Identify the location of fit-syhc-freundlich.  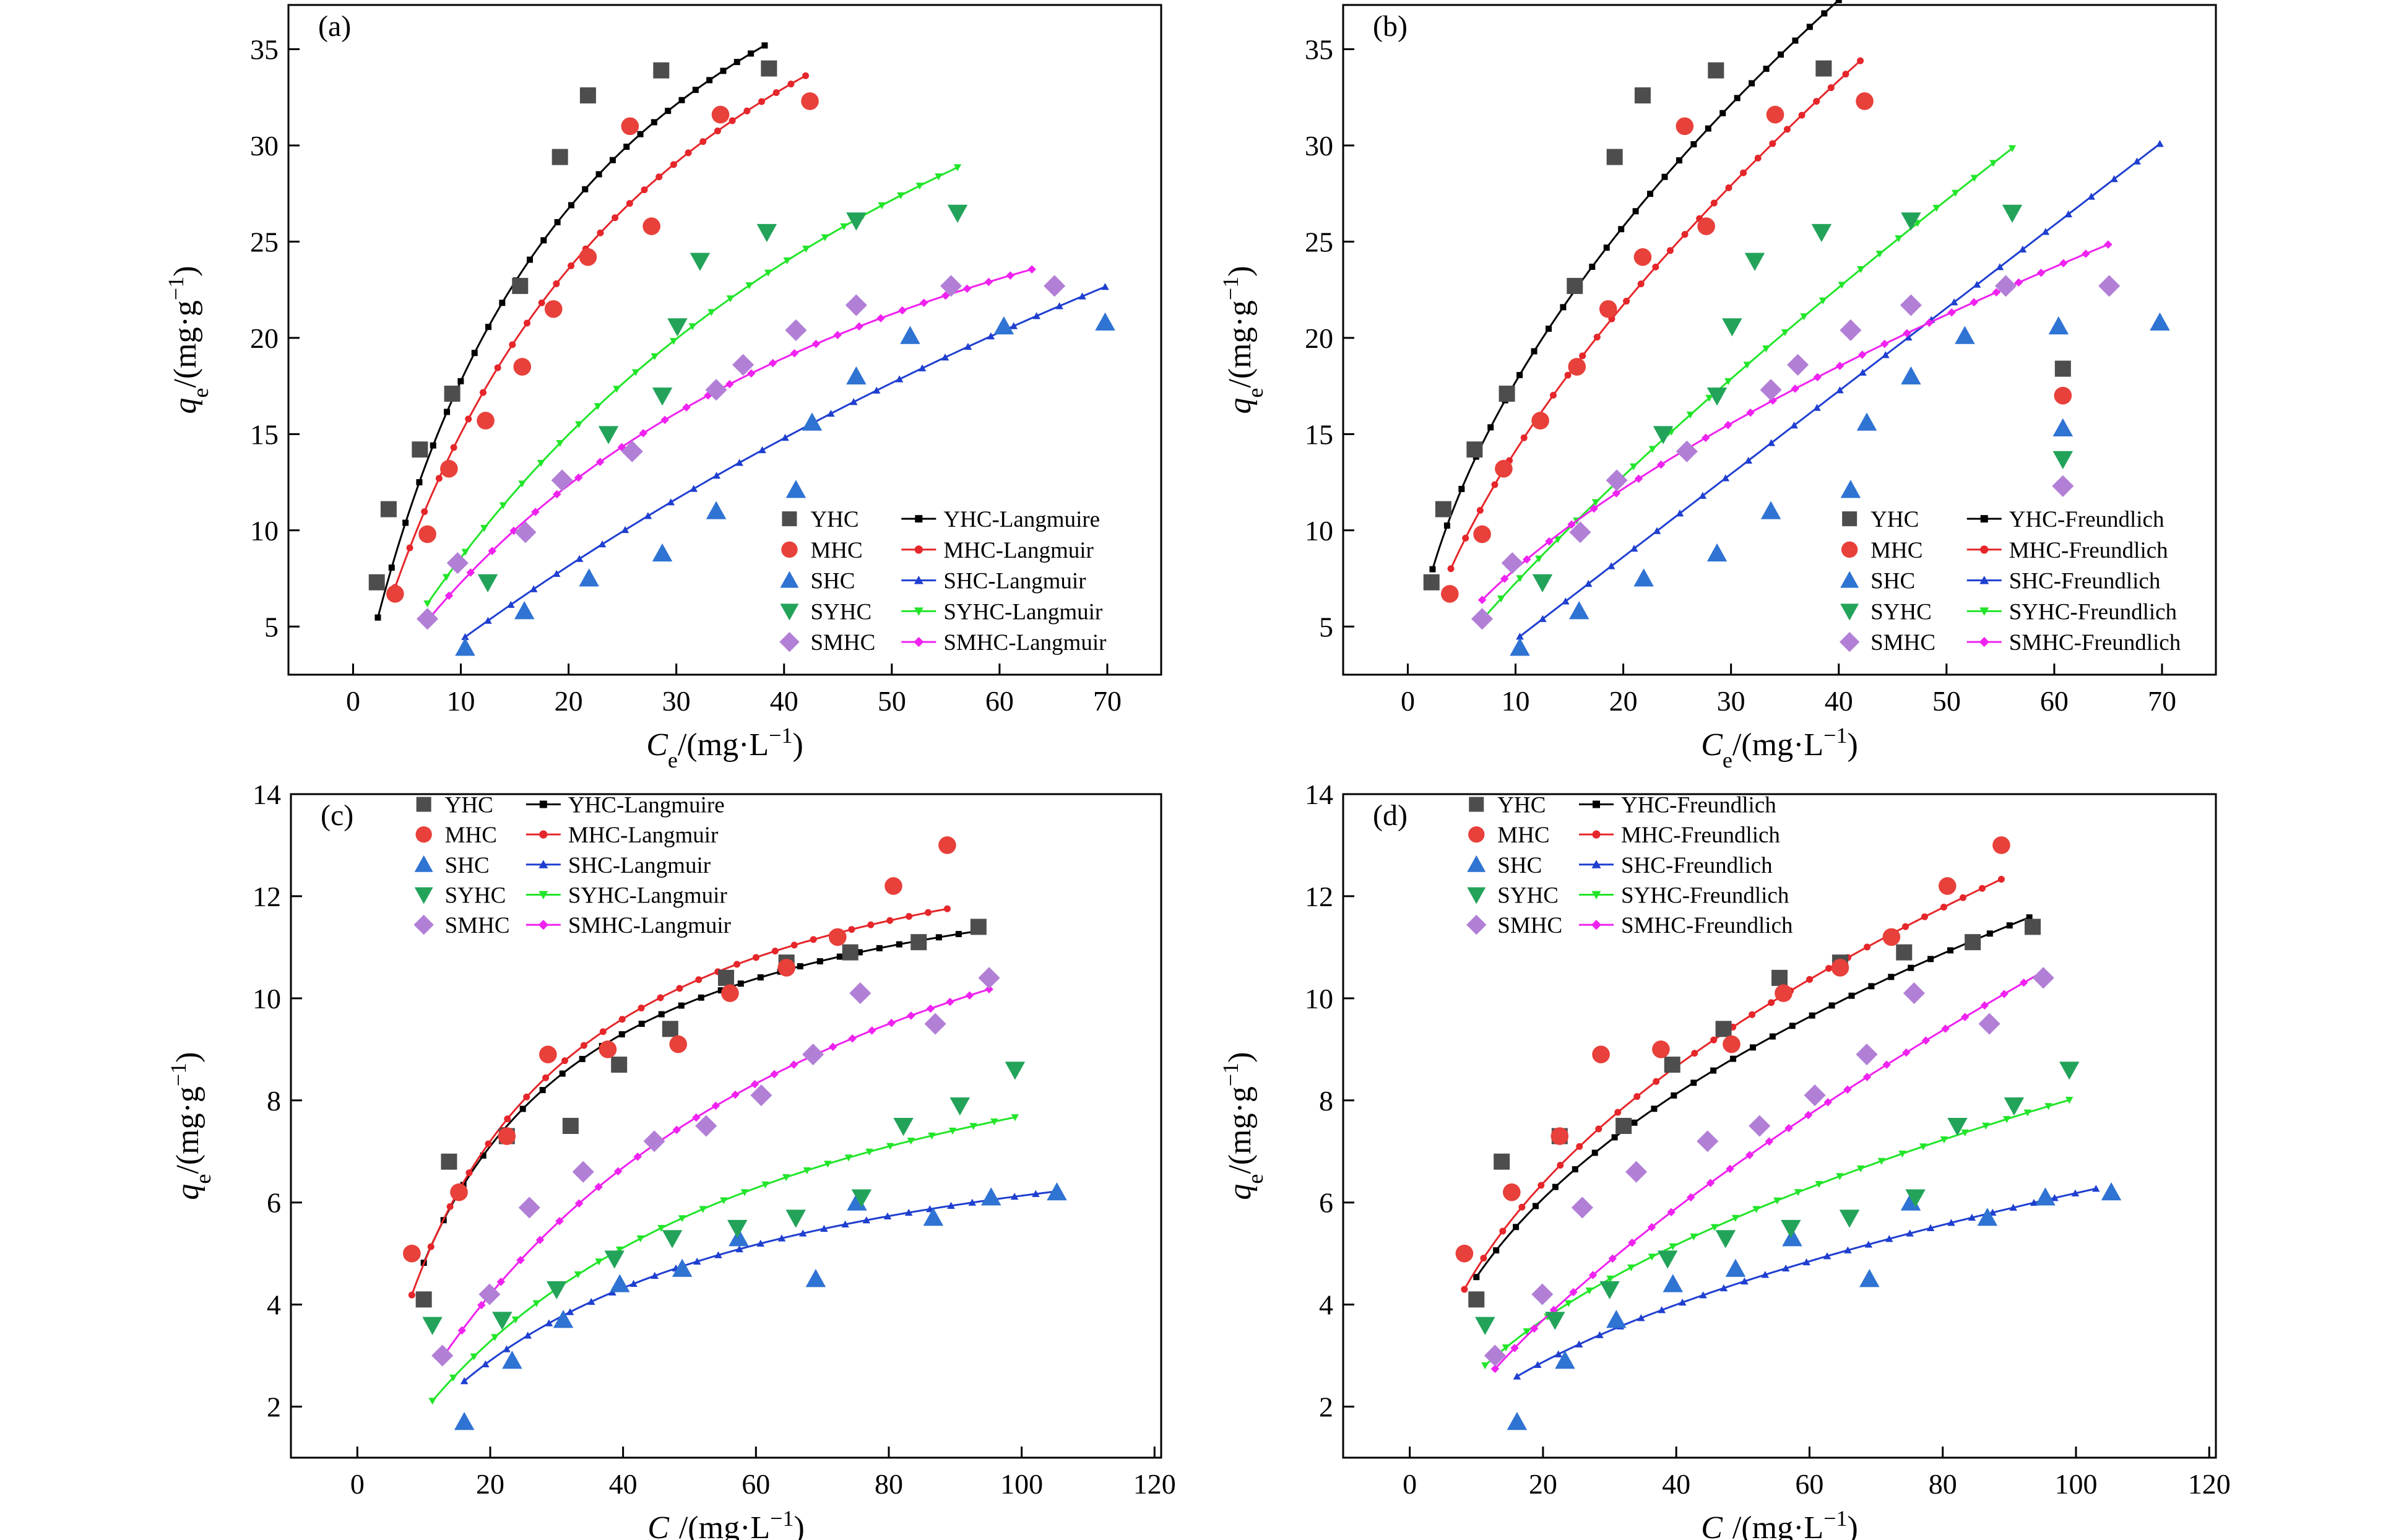
(1777, 1234).